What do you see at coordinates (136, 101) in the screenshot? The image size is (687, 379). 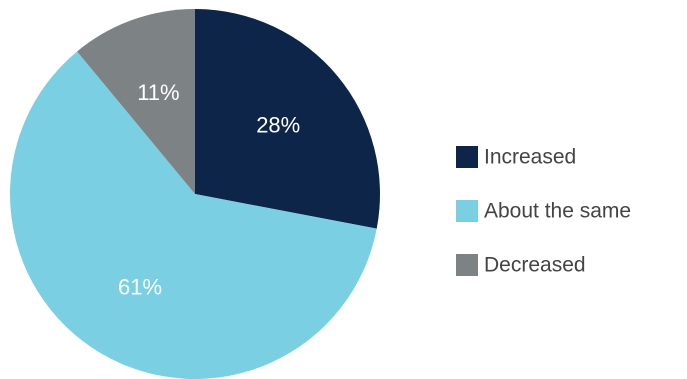 I see `pie-slice-decreased` at bounding box center [136, 101].